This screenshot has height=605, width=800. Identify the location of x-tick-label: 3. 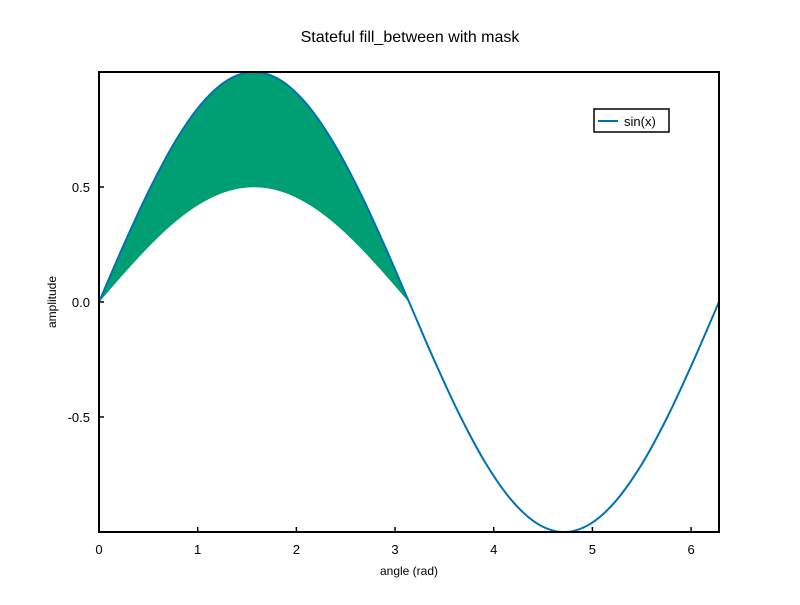
(394, 549).